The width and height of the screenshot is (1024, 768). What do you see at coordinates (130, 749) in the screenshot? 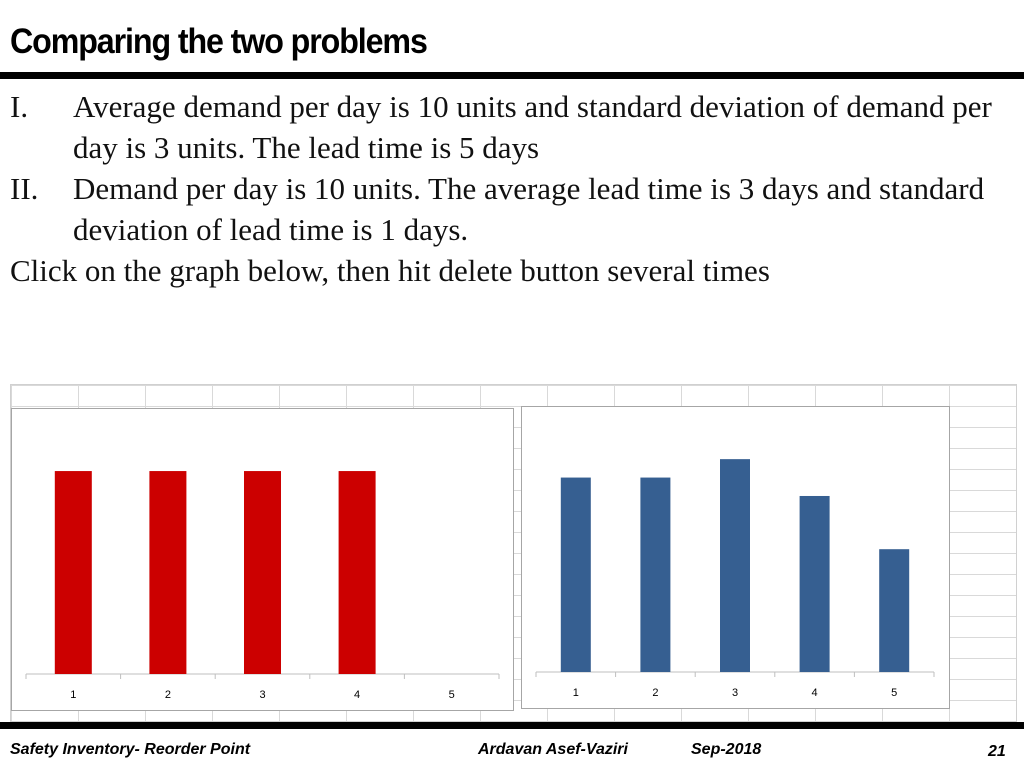
I see `footer-topic: Safety Inventory- Reorder Point` at bounding box center [130, 749].